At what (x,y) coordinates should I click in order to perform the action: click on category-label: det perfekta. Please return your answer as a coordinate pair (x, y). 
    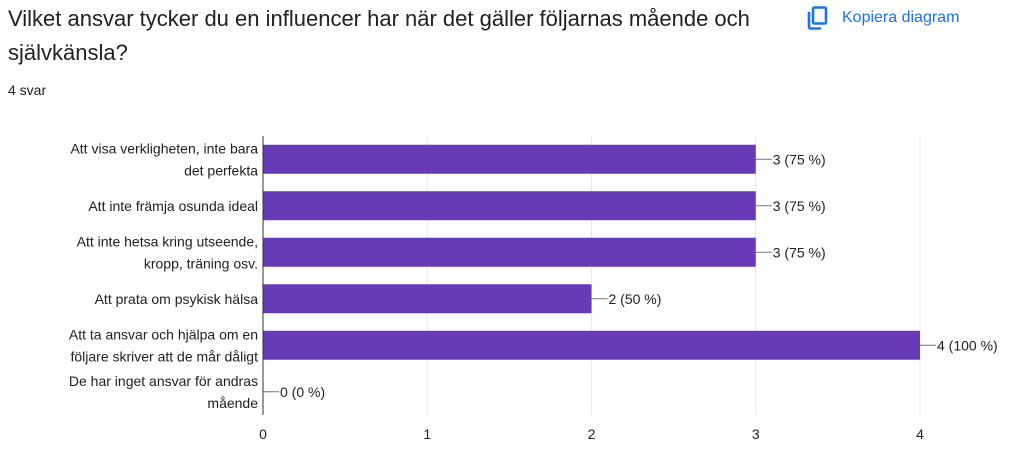
    Looking at the image, I should click on (221, 170).